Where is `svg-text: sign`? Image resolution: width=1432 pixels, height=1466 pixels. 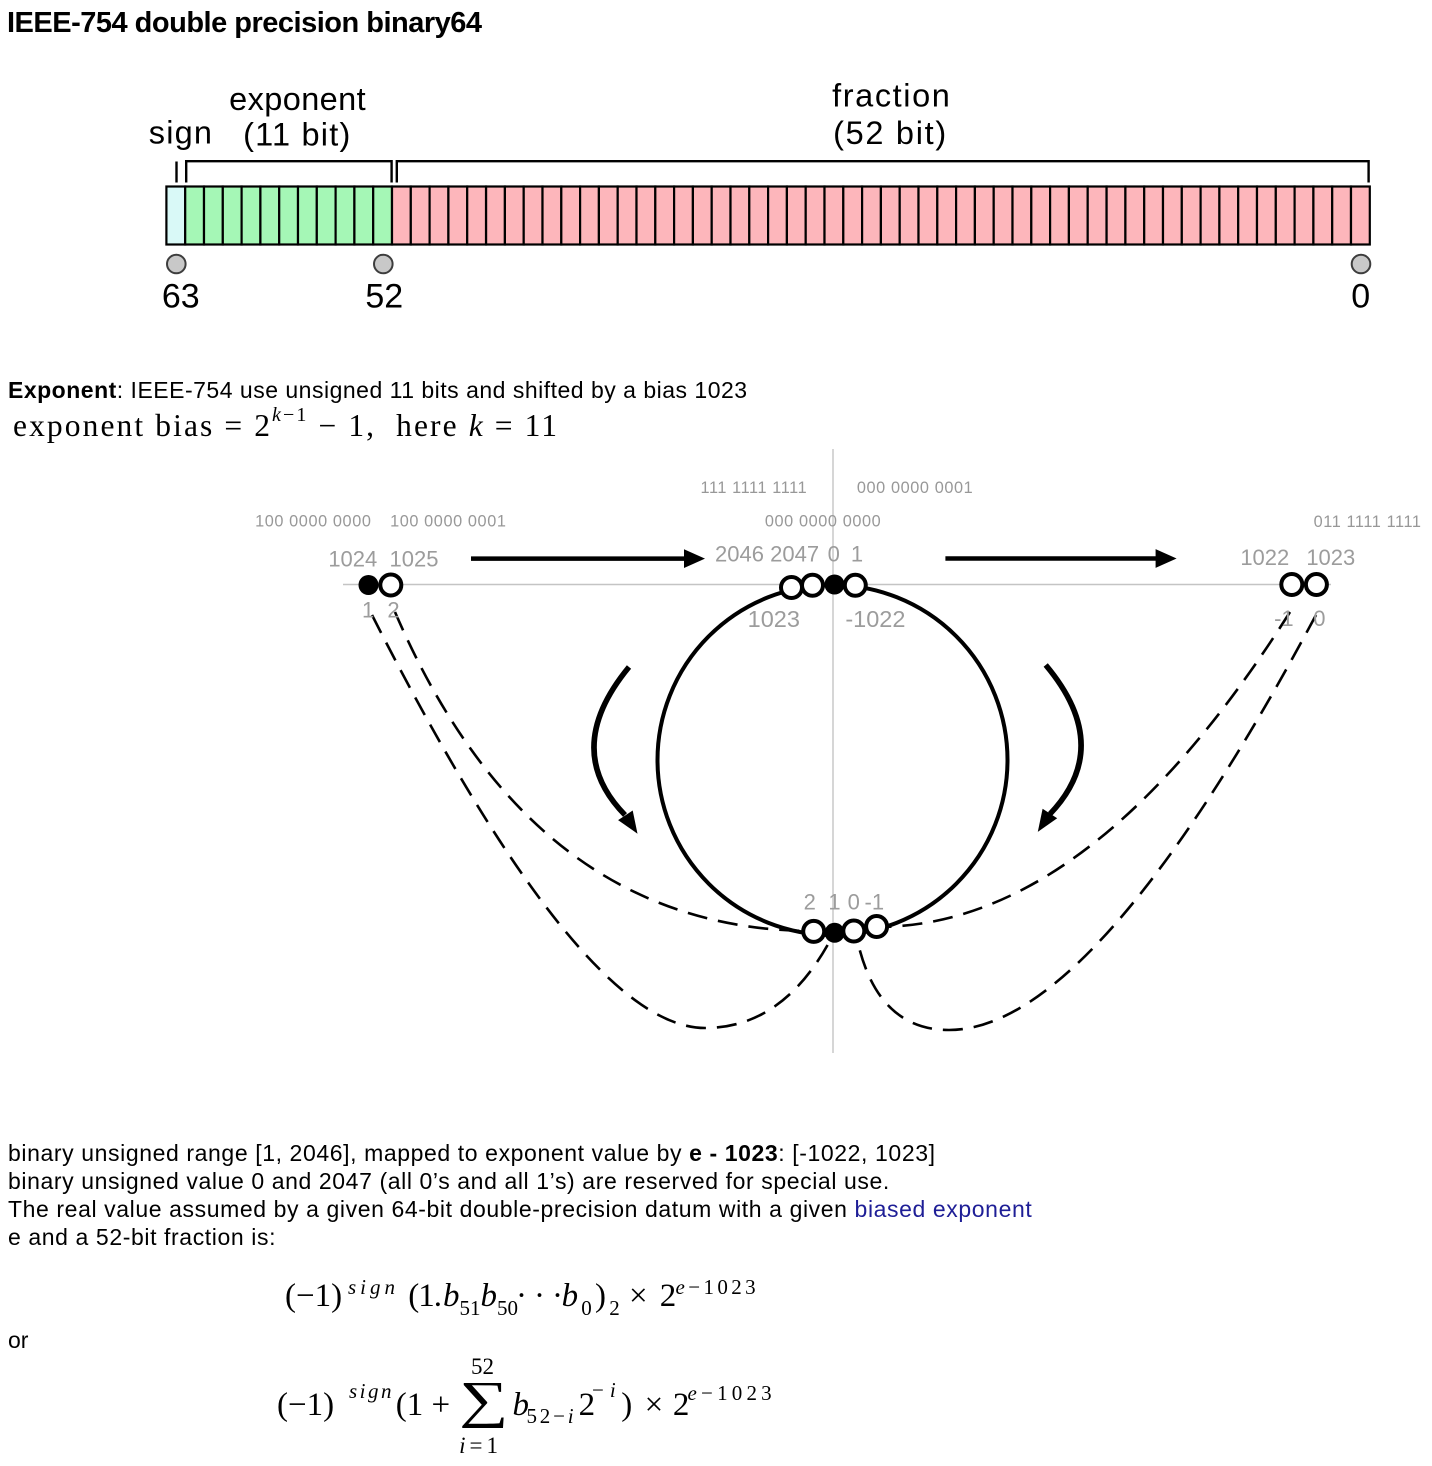
svg-text: sign is located at coordinates (181, 133).